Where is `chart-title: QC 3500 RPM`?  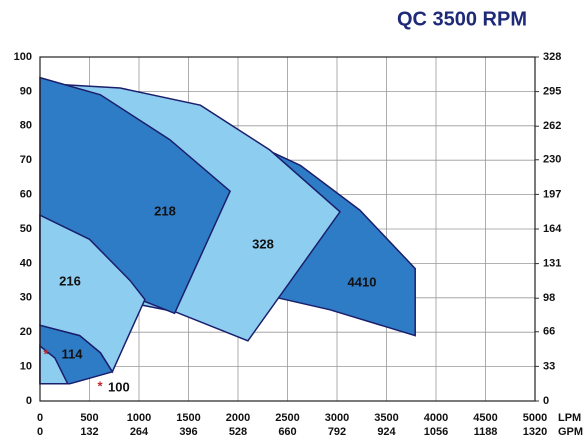
chart-title: QC 3500 RPM is located at coordinates (462, 19).